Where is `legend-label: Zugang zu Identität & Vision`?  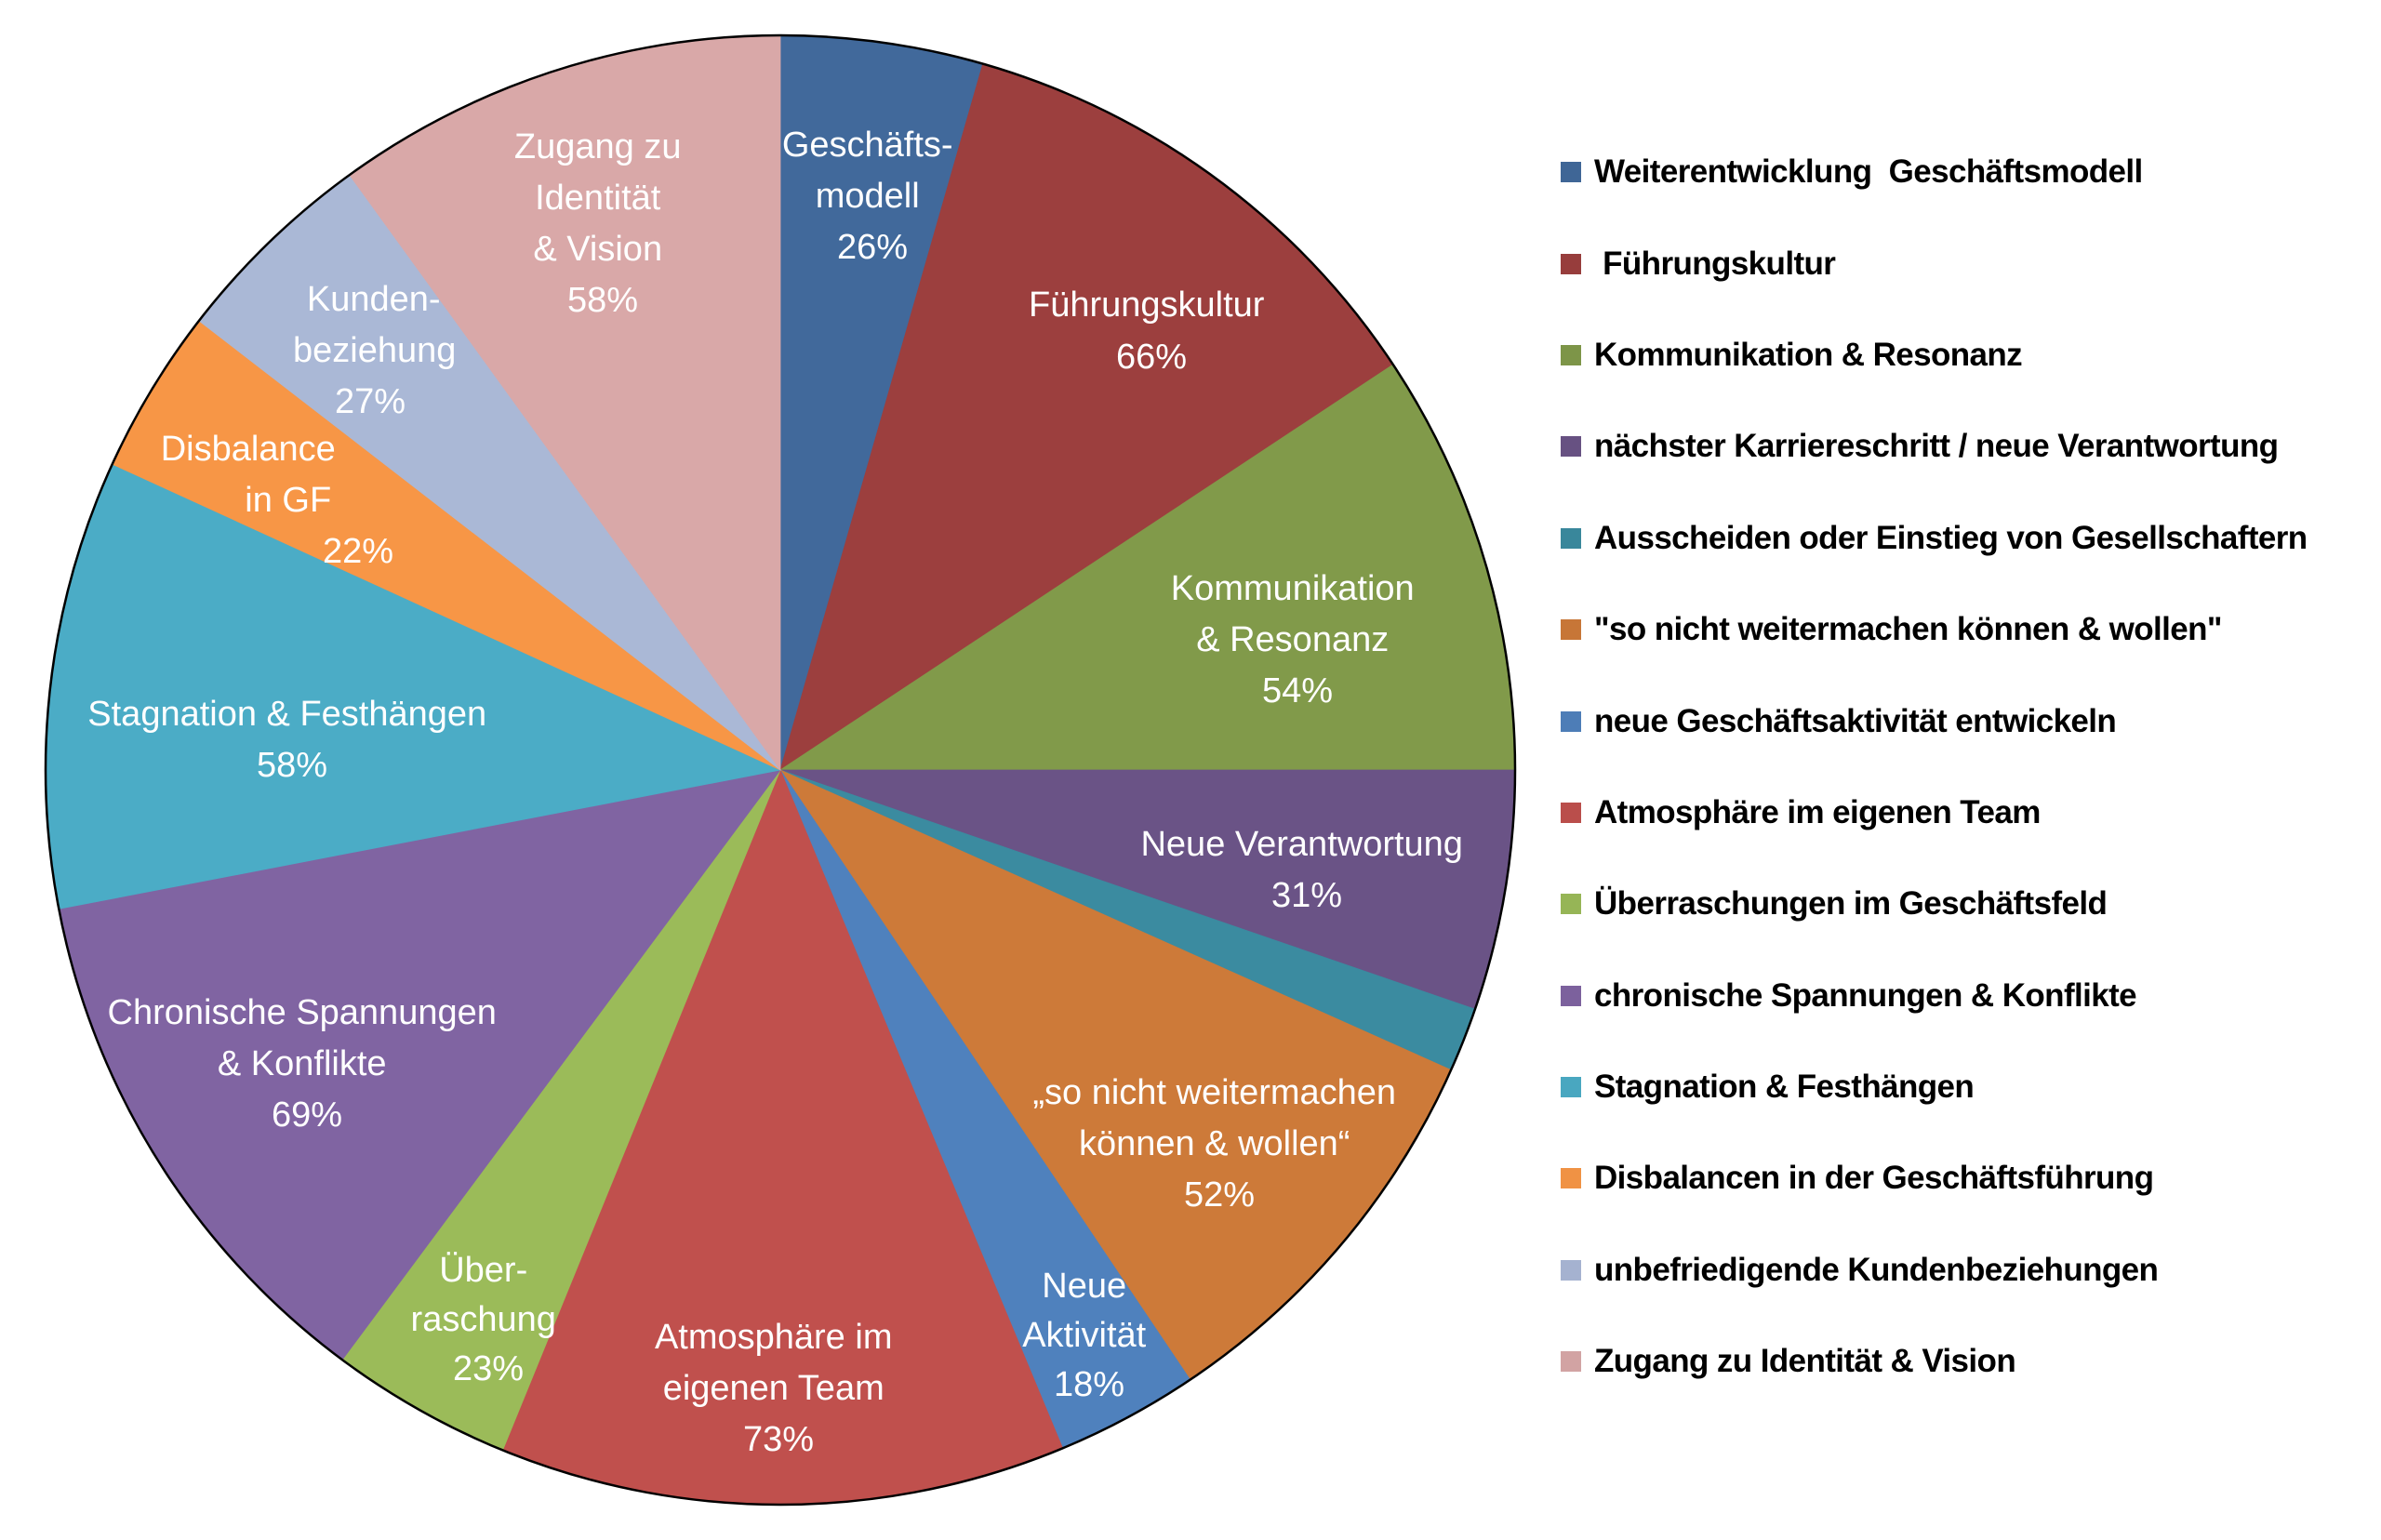 legend-label: Zugang zu Identität & Vision is located at coordinates (1805, 1361).